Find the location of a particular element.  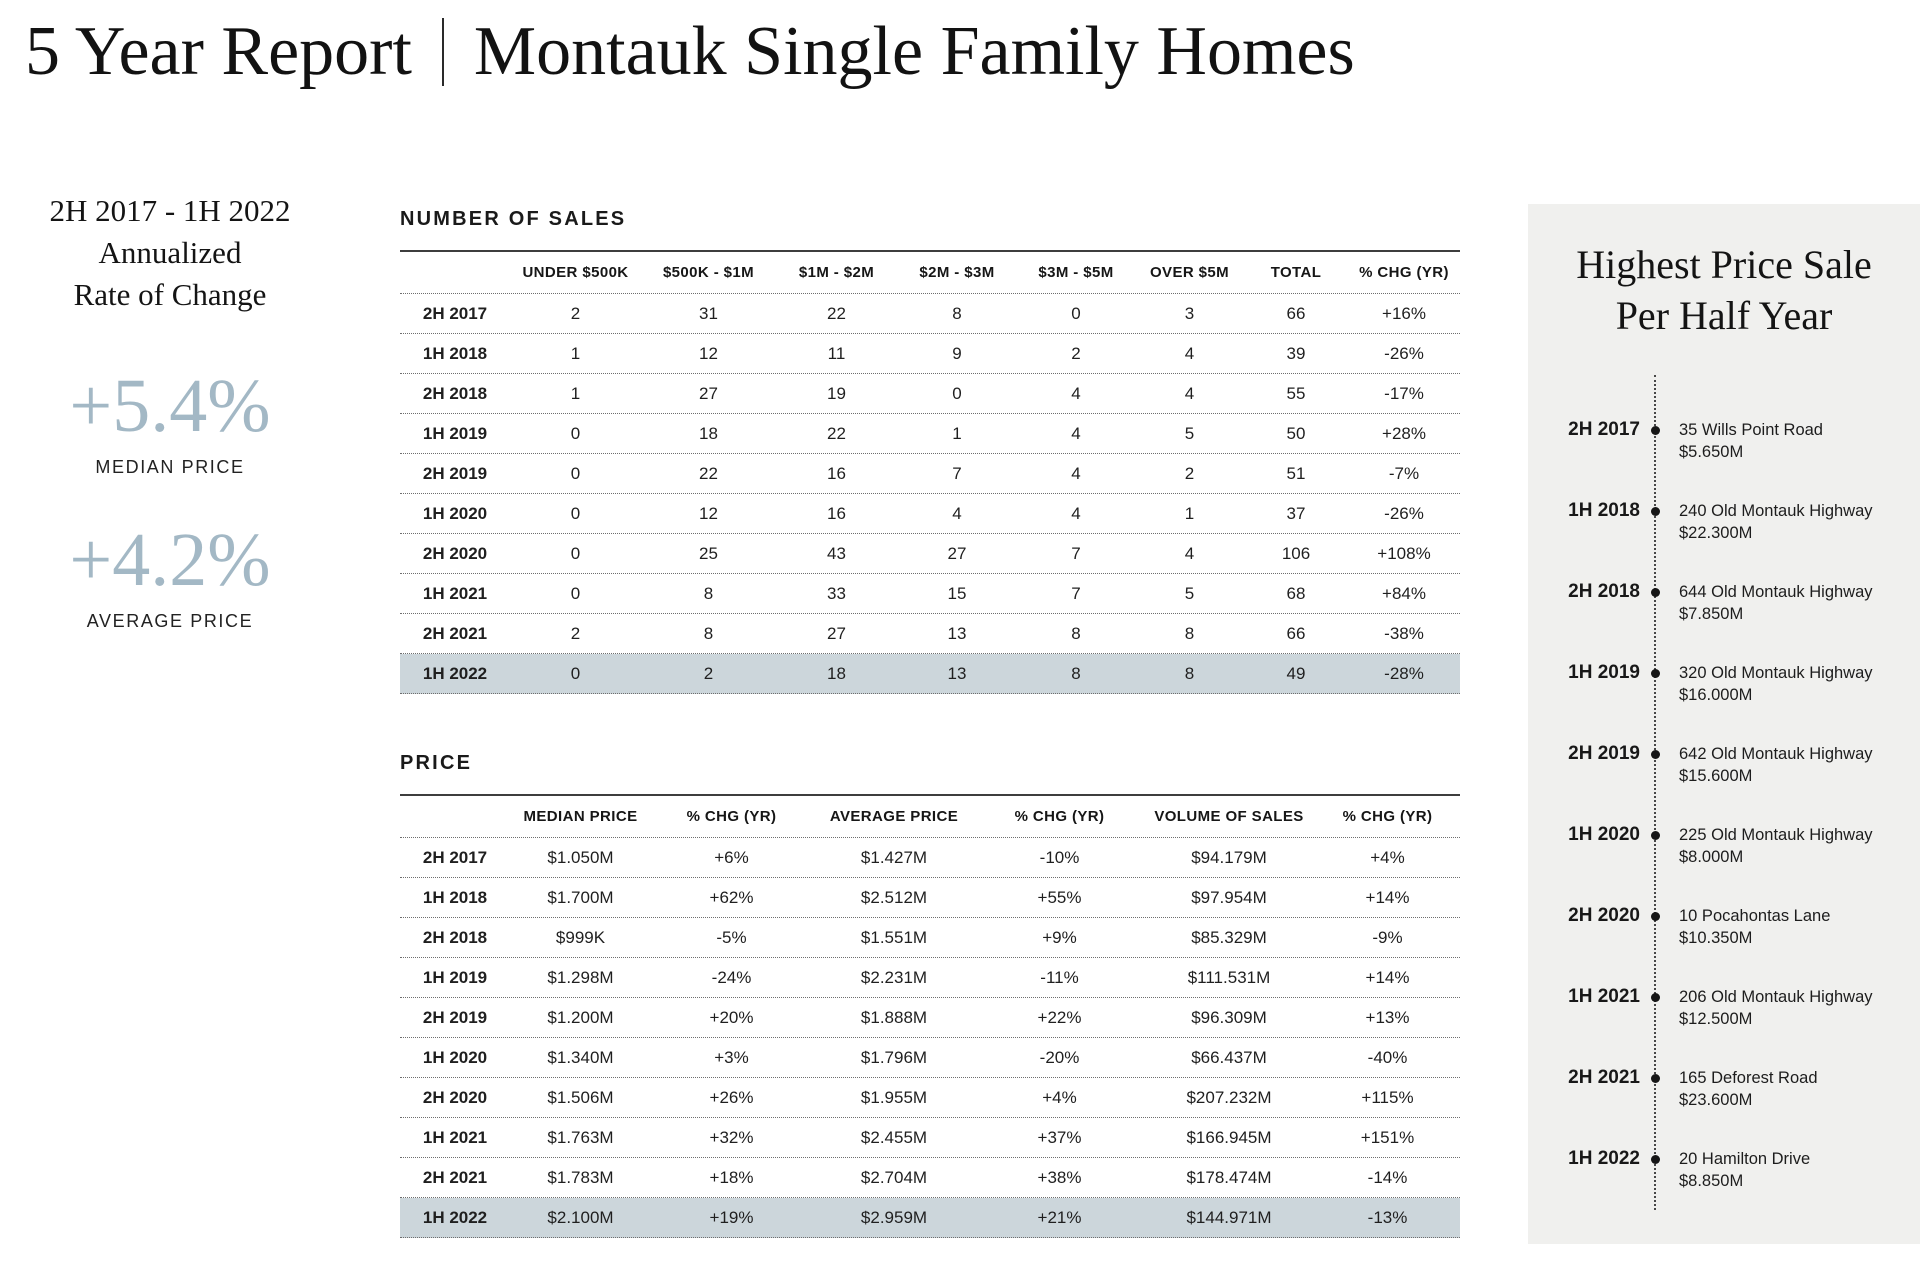

timeline-details: 642 Old Montauk Highway $15.600M is located at coordinates (1795, 782).